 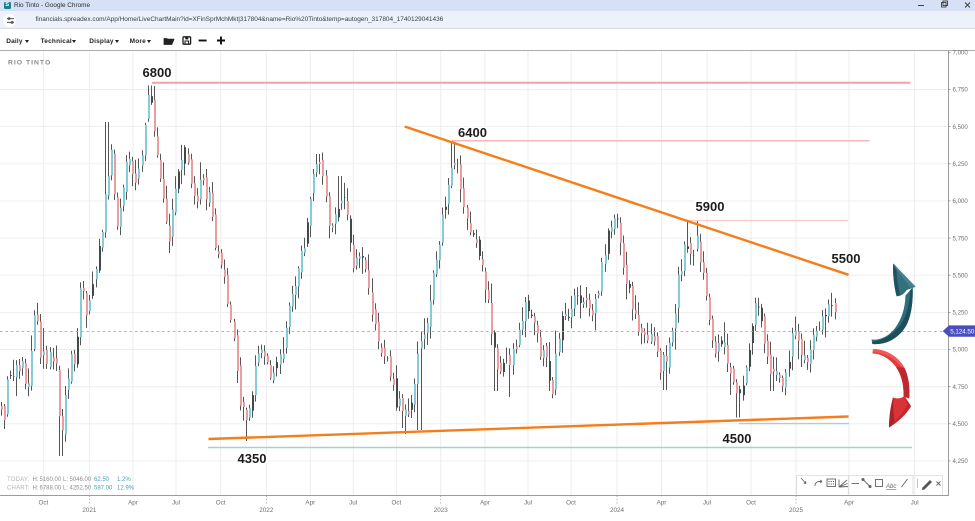 What do you see at coordinates (472, 132) in the screenshot?
I see `svg-text: 6400` at bounding box center [472, 132].